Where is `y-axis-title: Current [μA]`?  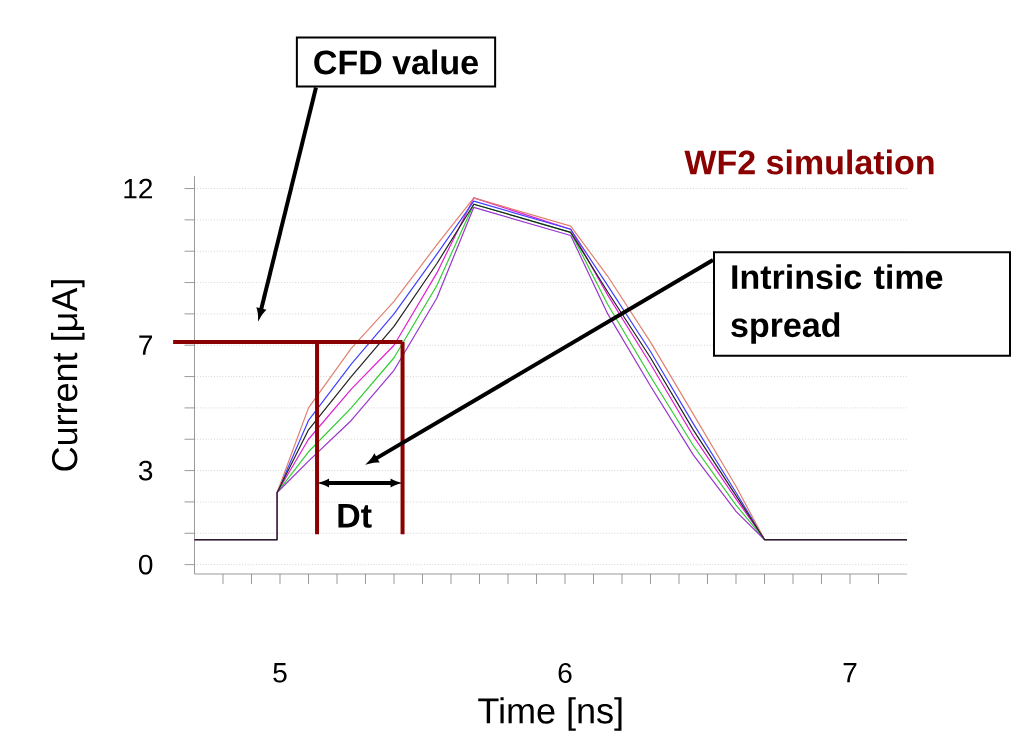 y-axis-title: Current [μA] is located at coordinates (67, 375).